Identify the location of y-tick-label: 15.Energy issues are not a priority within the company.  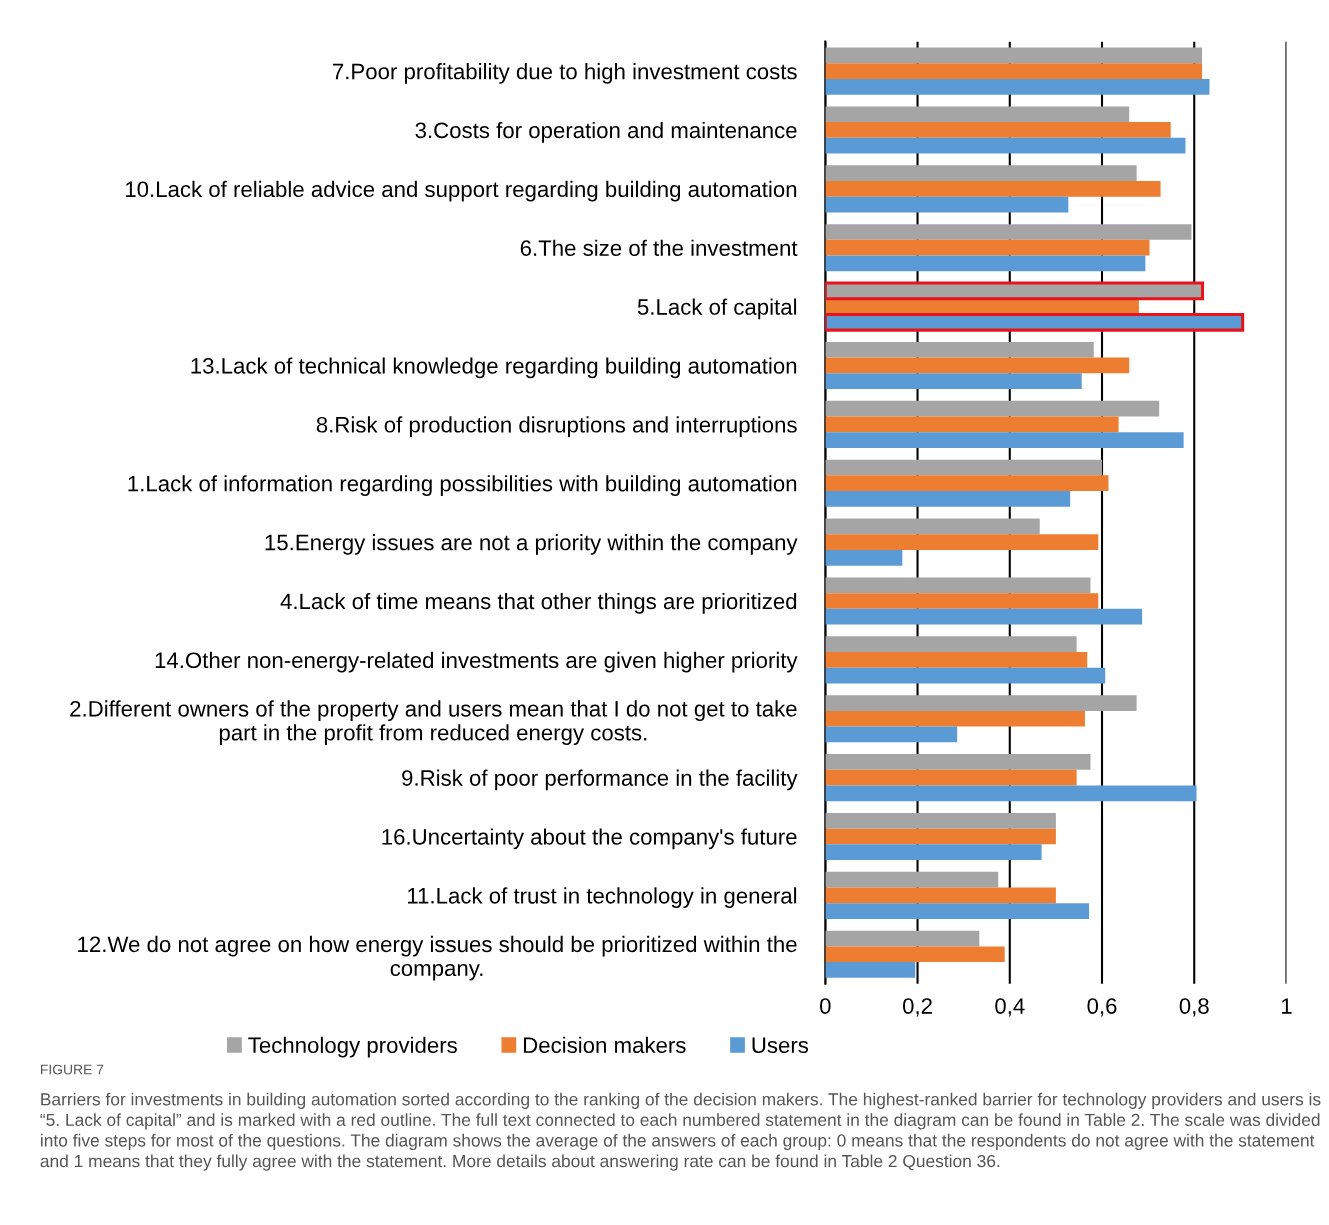
(531, 544).